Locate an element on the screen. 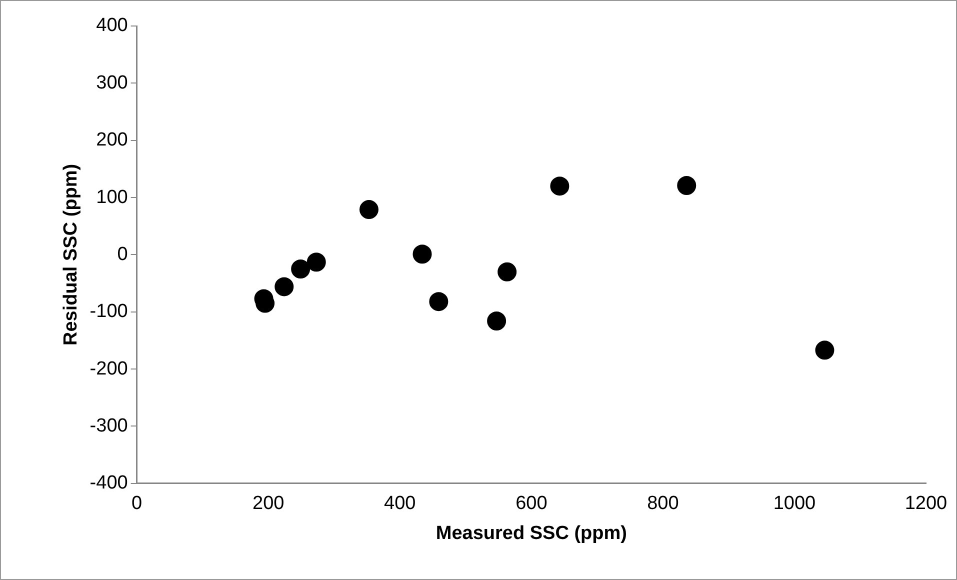  y-tick-label: 300 is located at coordinates (112, 83).